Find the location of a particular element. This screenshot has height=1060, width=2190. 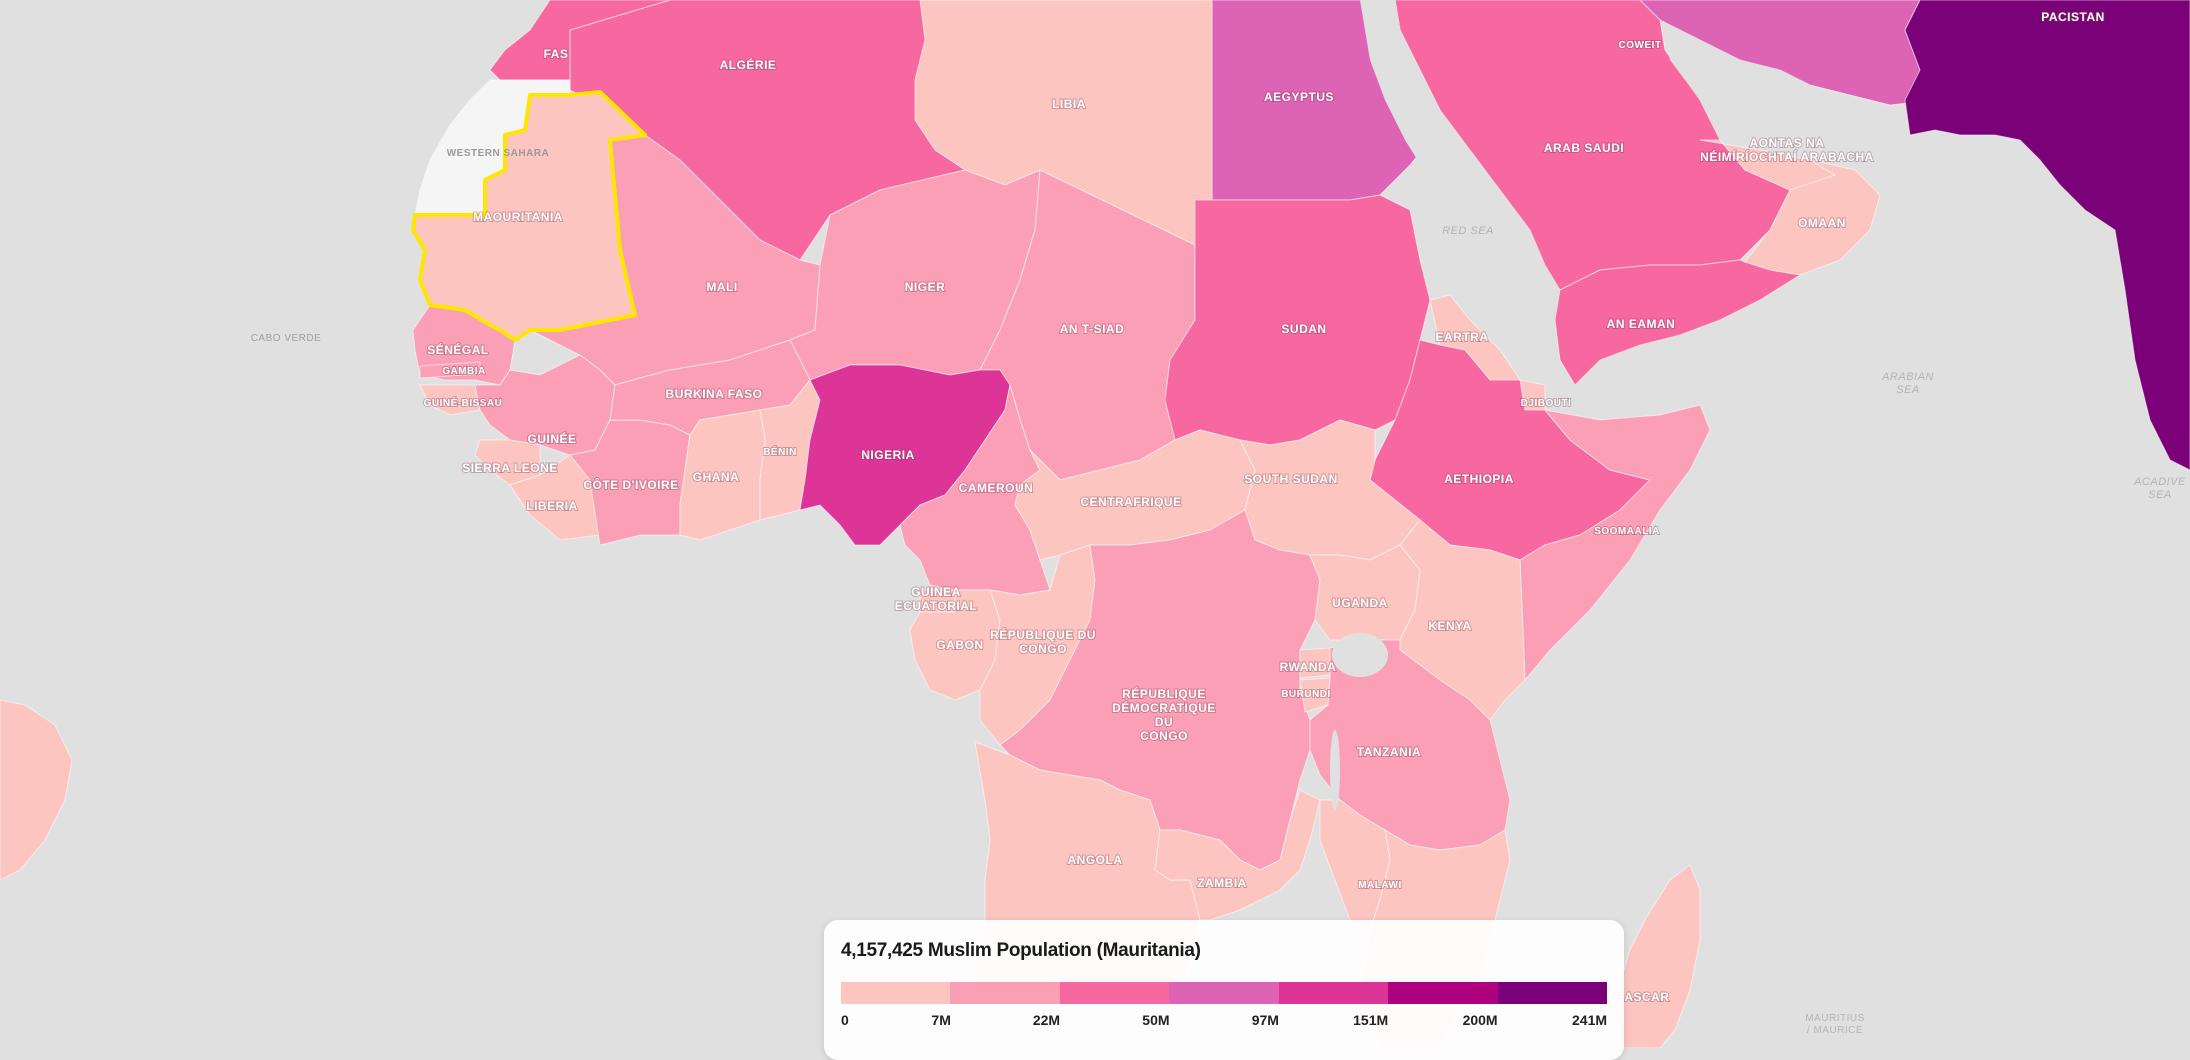

scale-tick-label: 200M is located at coordinates (1480, 1020).